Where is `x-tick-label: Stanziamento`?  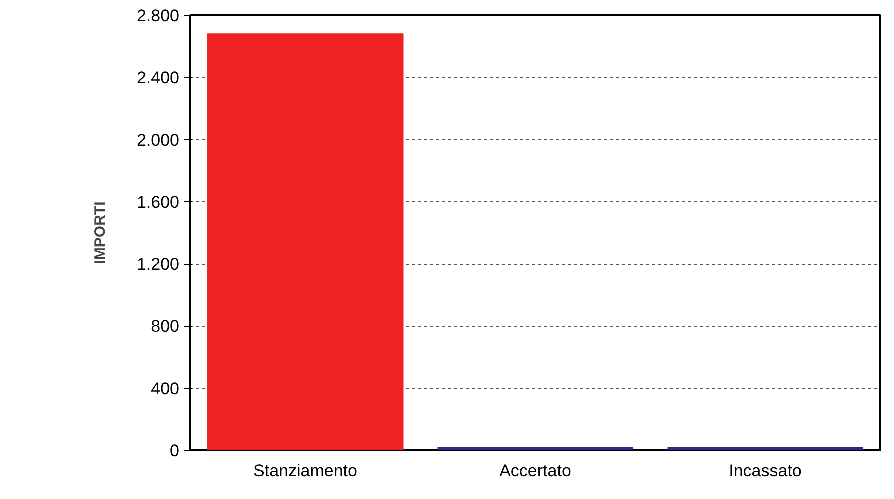
x-tick-label: Stanziamento is located at coordinates (306, 471).